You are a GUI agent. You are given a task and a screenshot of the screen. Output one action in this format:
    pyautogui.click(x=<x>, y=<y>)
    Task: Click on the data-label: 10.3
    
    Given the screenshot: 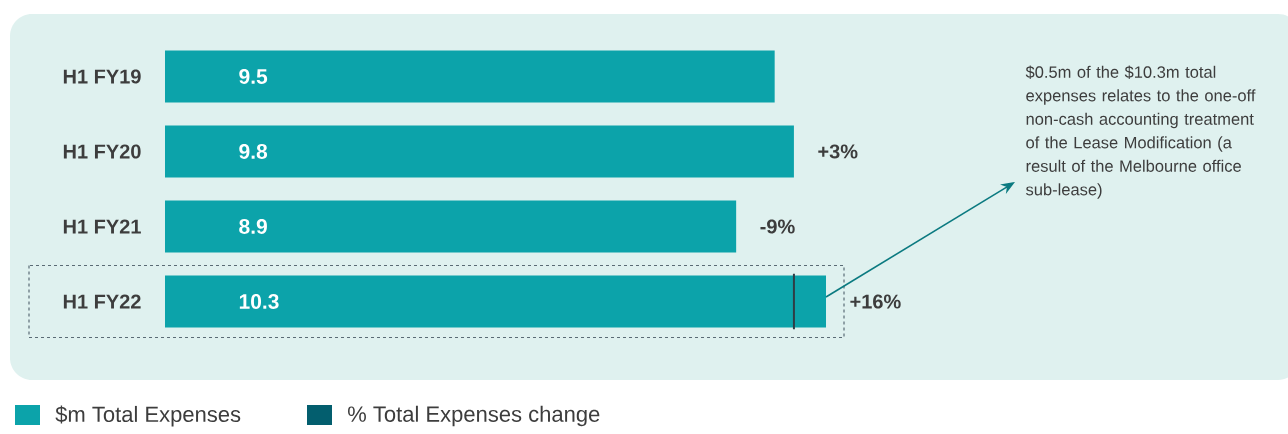 What is the action you would take?
    pyautogui.click(x=259, y=301)
    